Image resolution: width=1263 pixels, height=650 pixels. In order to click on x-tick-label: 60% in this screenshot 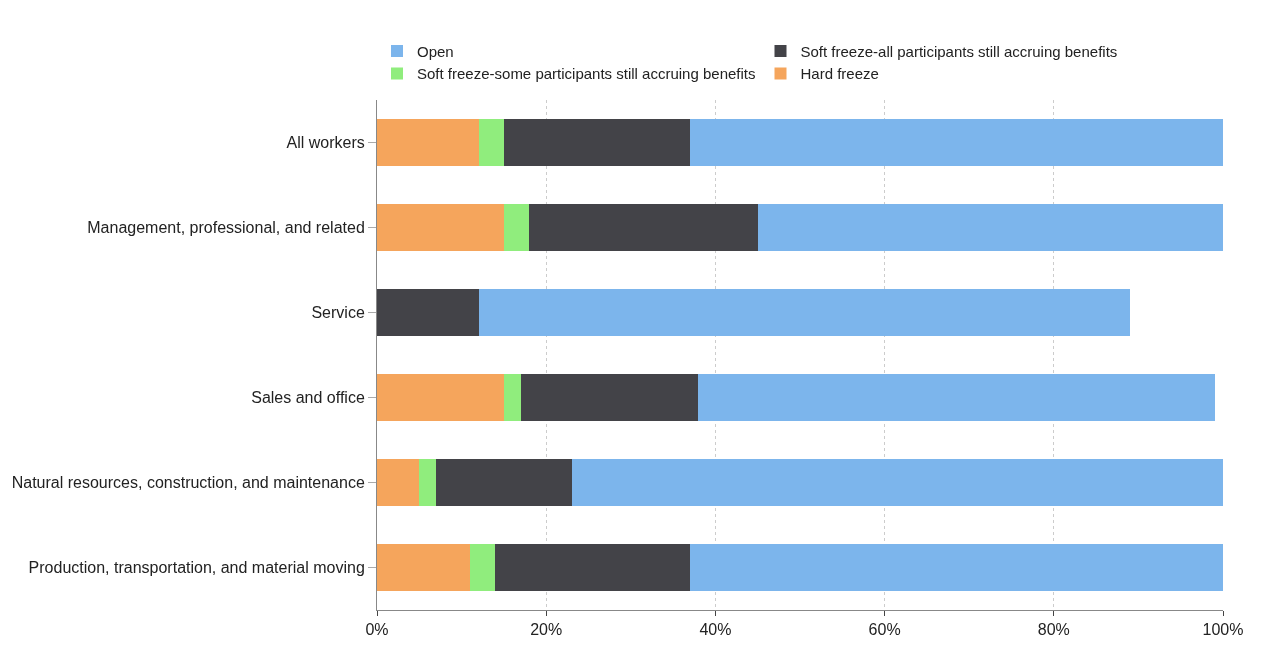, I will do `click(884, 630)`.